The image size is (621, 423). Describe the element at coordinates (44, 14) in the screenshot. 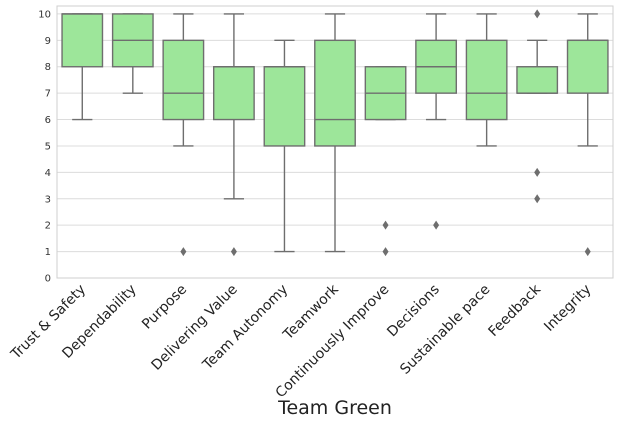

I see `y-tick-label: 10` at that location.